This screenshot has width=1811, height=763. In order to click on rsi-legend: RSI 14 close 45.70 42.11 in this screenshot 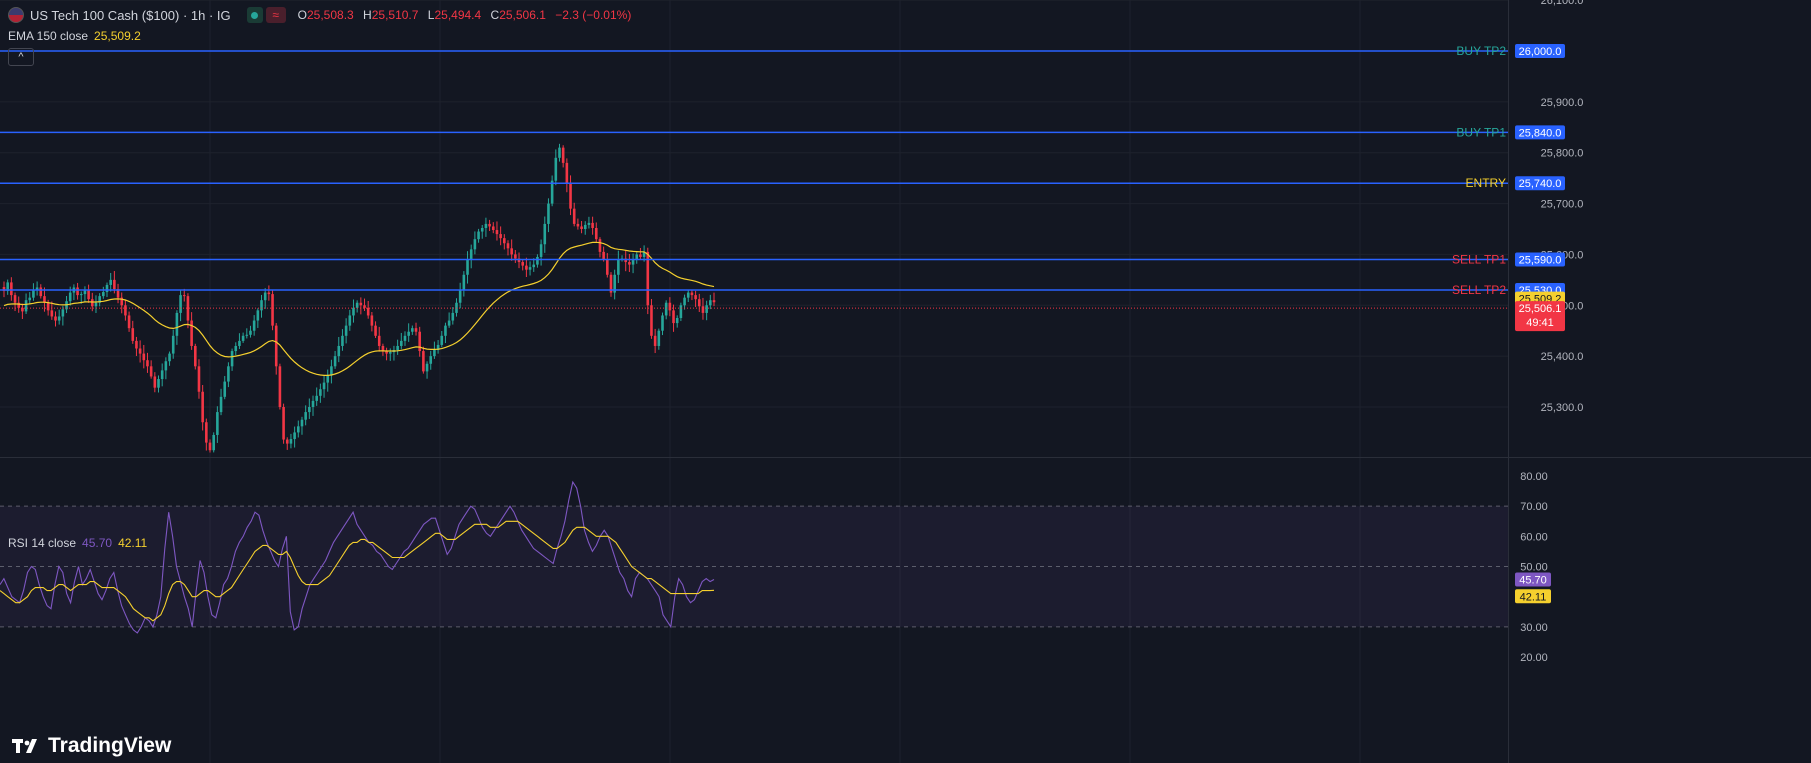, I will do `click(77, 543)`.